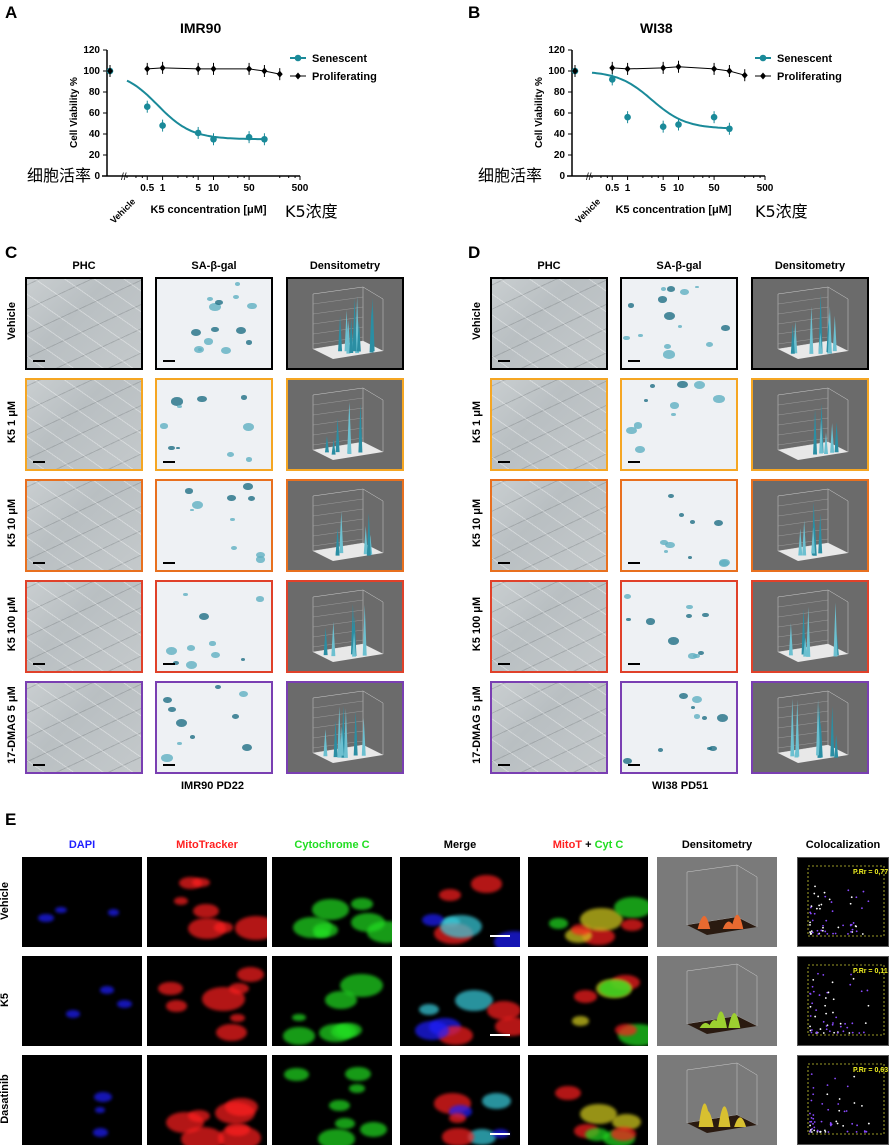 Image resolution: width=893 pixels, height=1145 pixels. I want to click on sa-beta-gal-image, so click(214, 525).